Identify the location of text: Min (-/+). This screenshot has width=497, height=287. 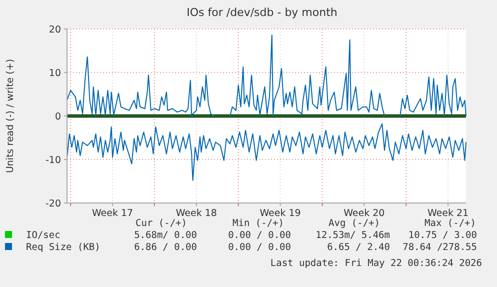
(258, 223).